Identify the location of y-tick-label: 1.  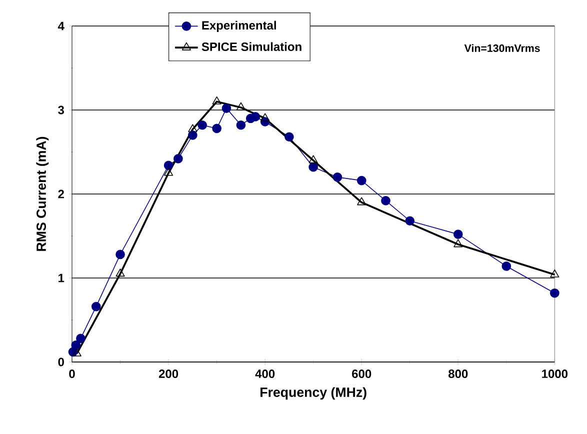
(61, 278).